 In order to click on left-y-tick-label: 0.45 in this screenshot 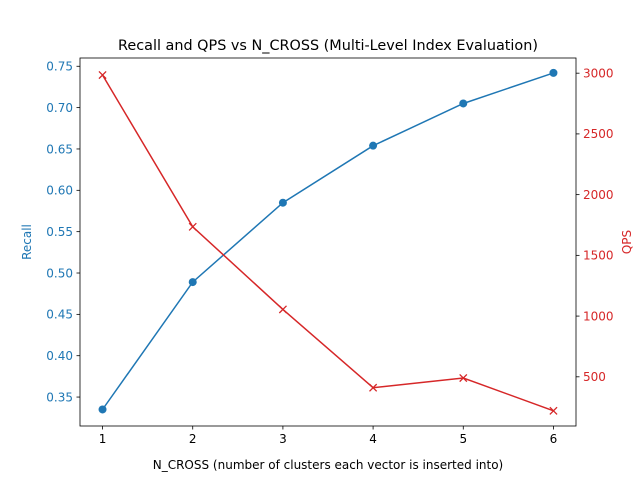, I will do `click(59, 315)`.